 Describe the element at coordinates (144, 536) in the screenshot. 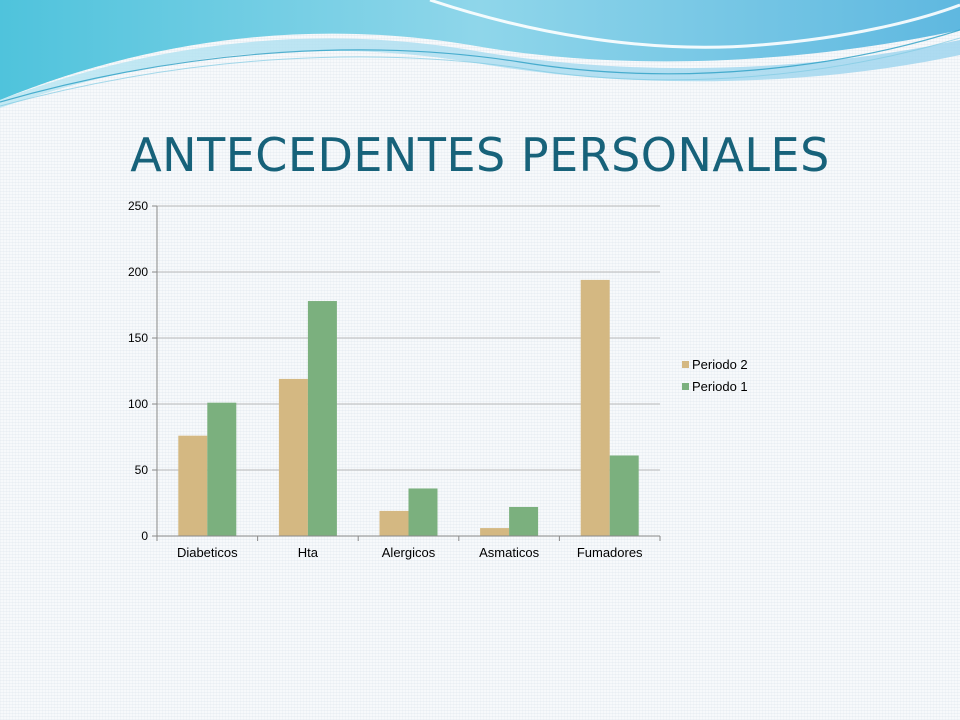

I see `y-tick-label: 0` at that location.